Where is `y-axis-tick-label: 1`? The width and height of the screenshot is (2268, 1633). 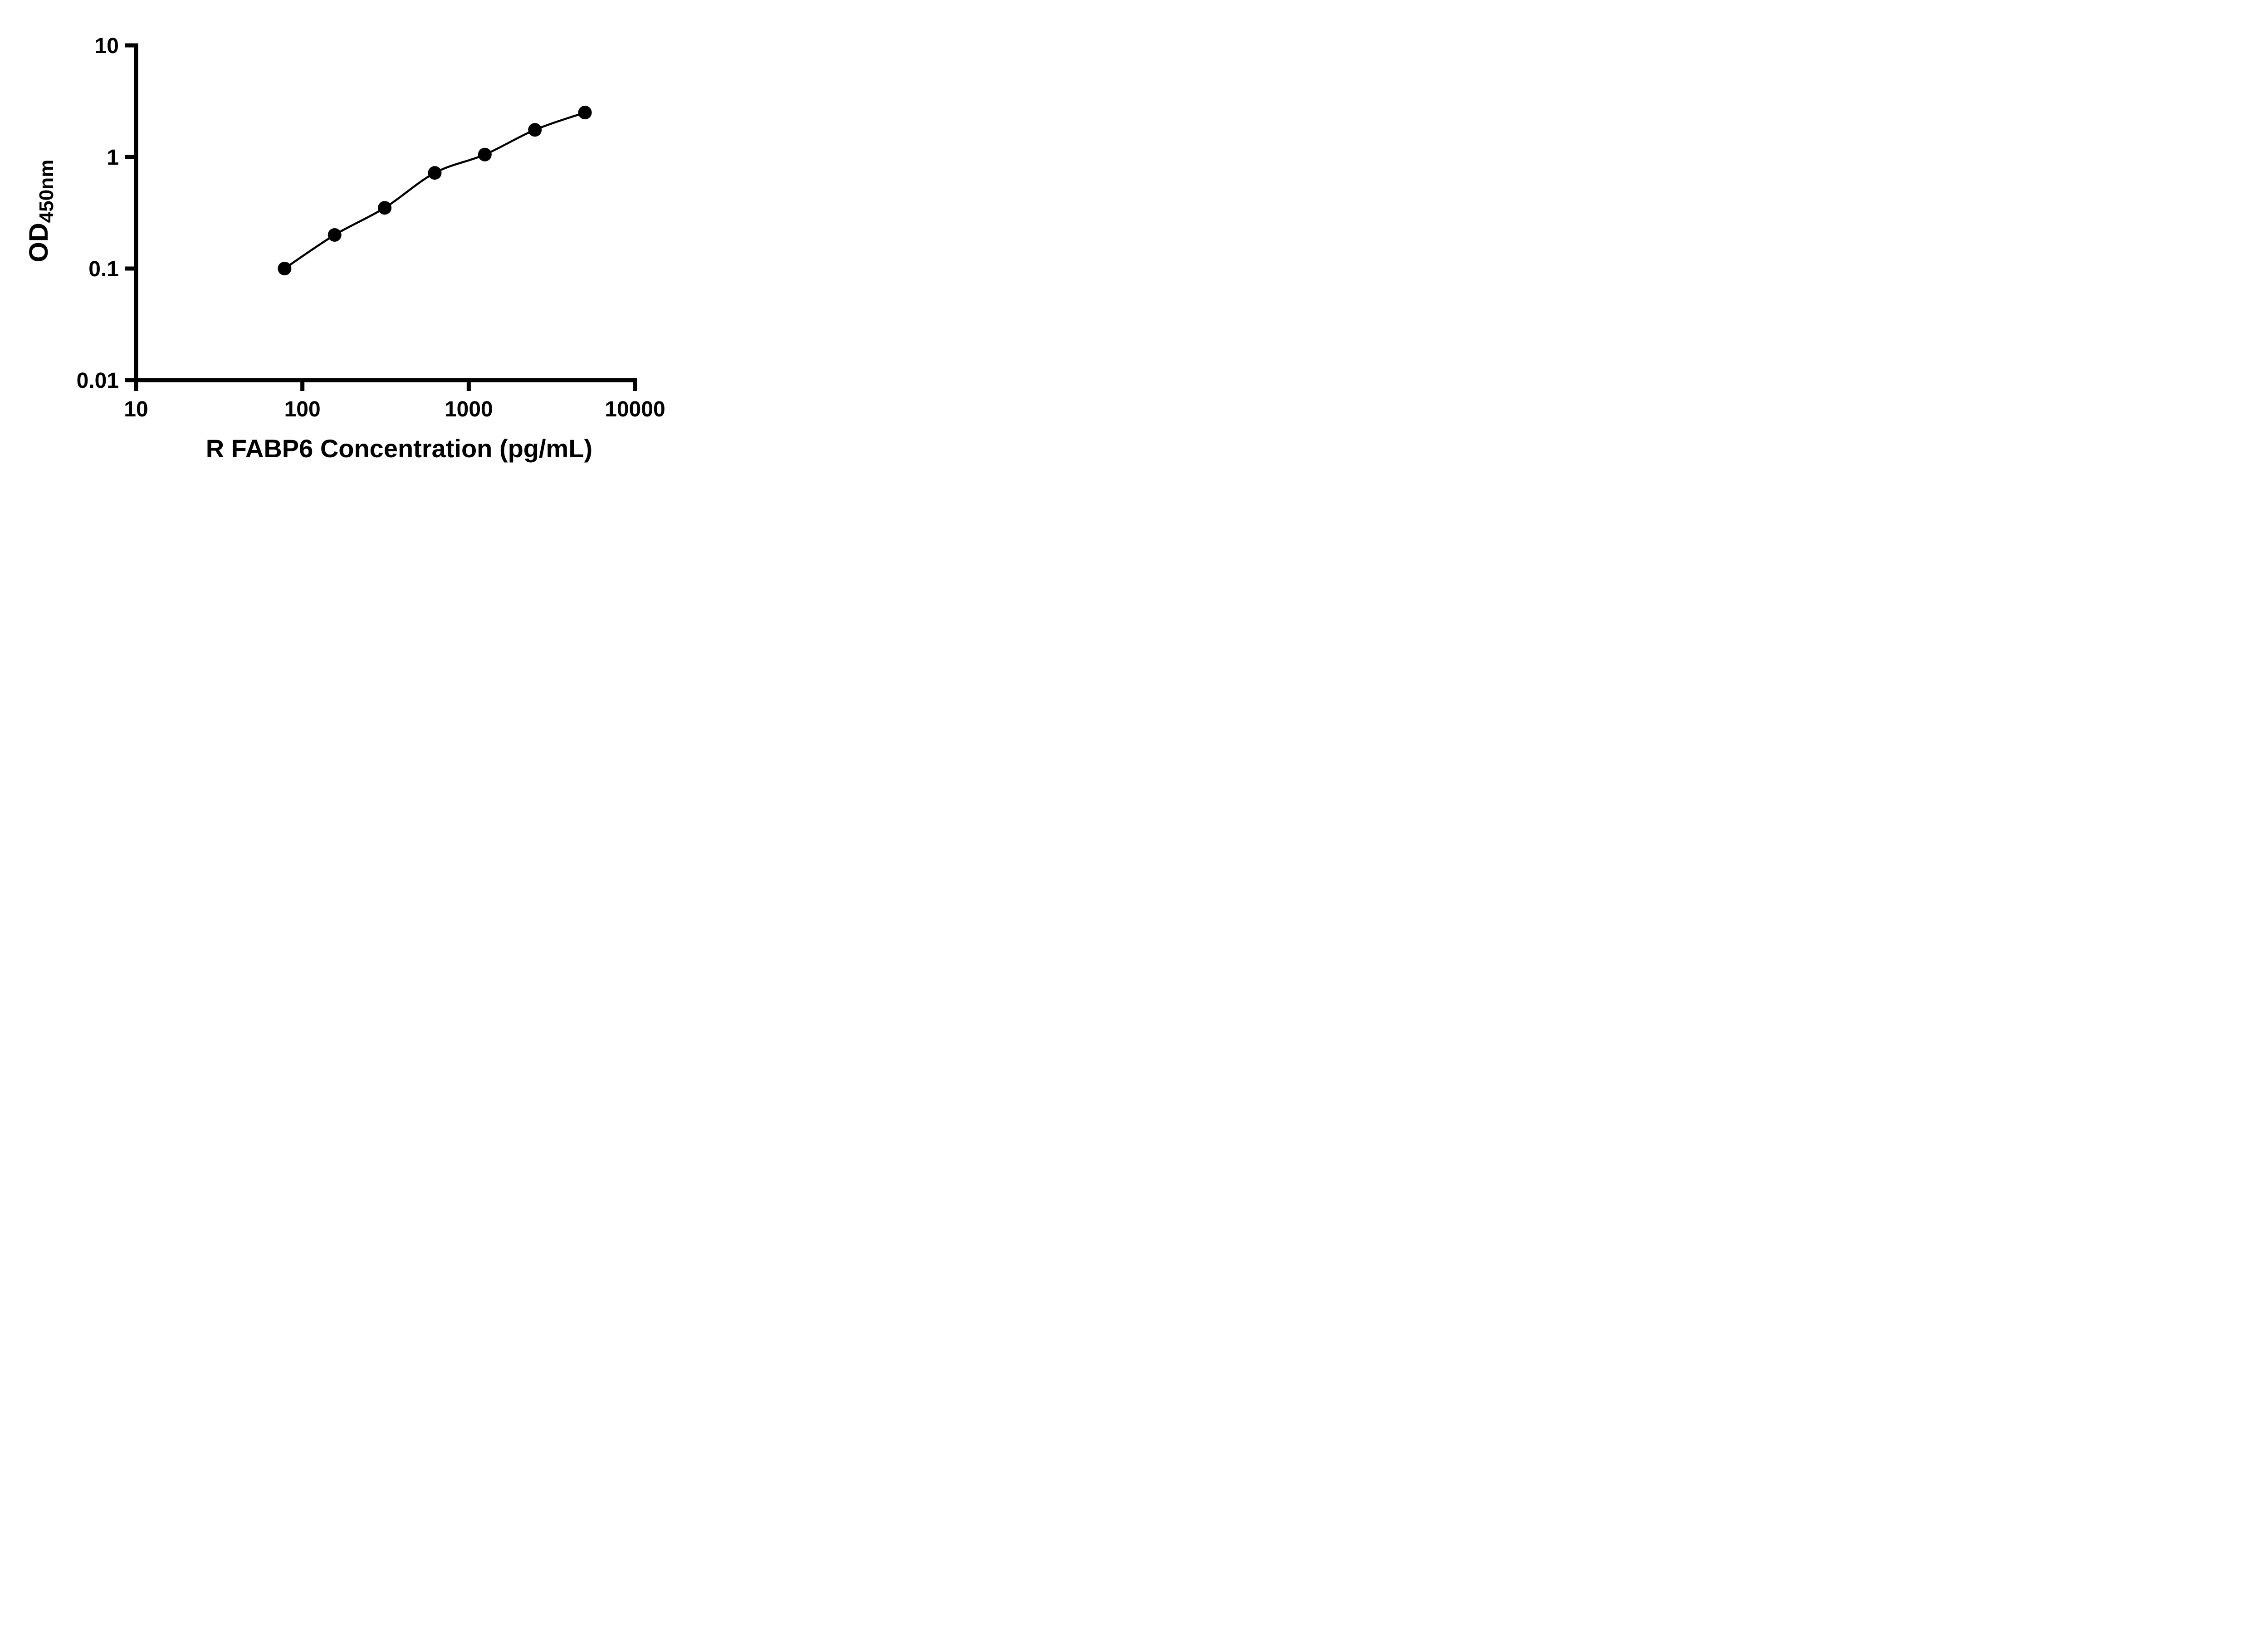 y-axis-tick-label: 1 is located at coordinates (113, 158).